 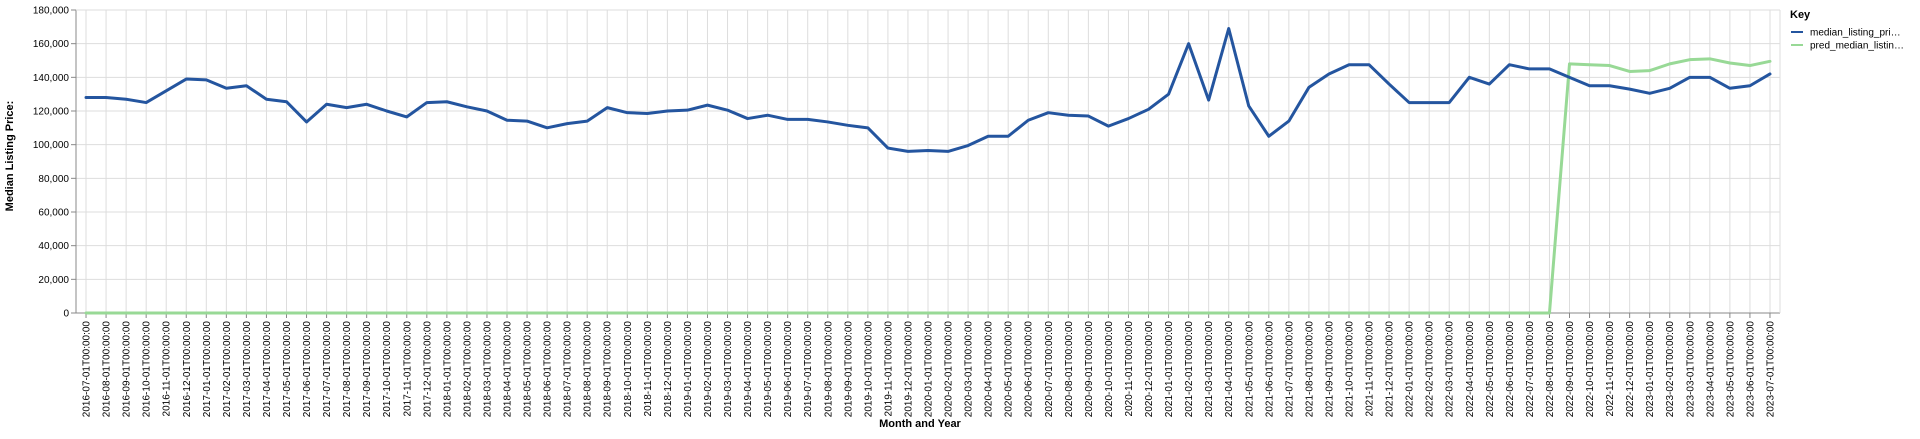 What do you see at coordinates (748, 369) in the screenshot?
I see `x-tick-label: 2019-04-01T00:00:00` at bounding box center [748, 369].